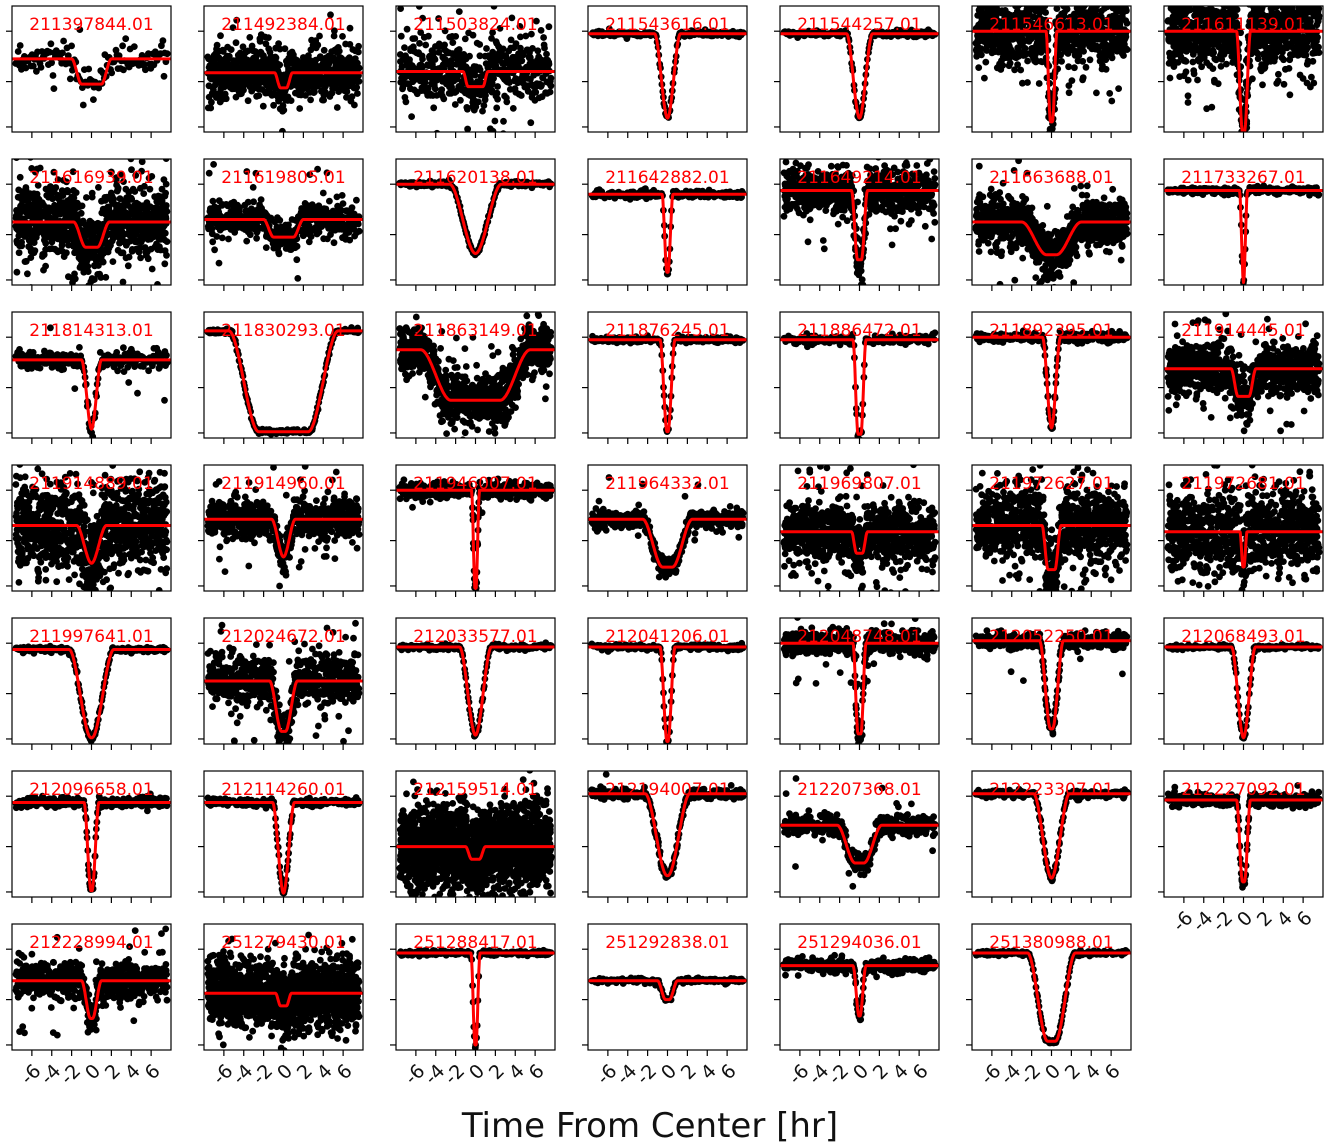 The width and height of the screenshot is (1340, 1148). I want to click on light-curve-panel: 211619805.01, so click(281, 224).